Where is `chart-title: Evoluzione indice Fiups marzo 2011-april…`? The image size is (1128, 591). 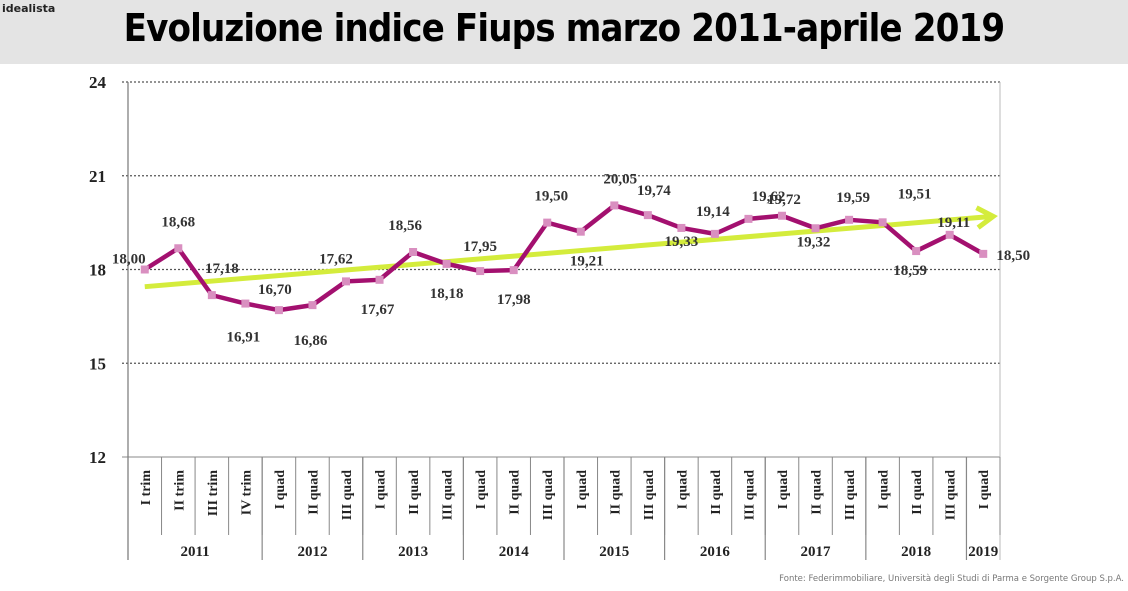 chart-title: Evoluzione indice Fiups marzo 2011-april… is located at coordinates (564, 28).